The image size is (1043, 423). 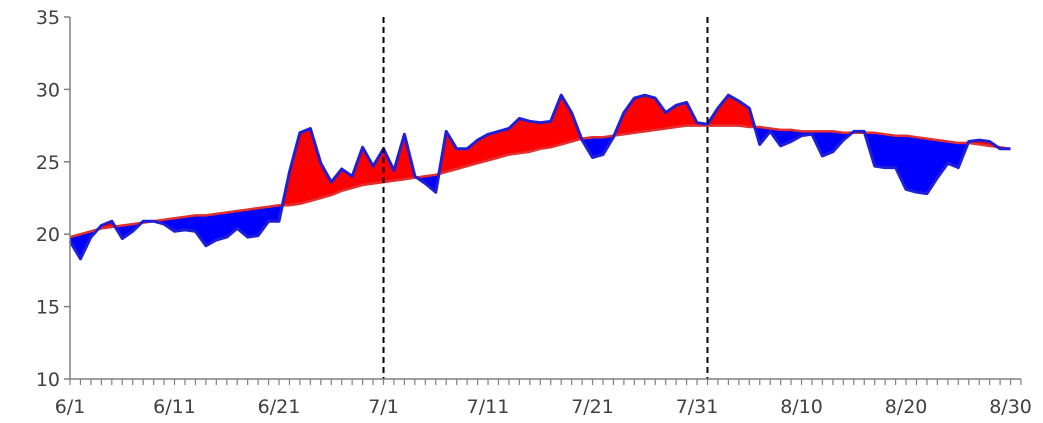 I want to click on y-tick-label: 35, so click(x=48, y=18).